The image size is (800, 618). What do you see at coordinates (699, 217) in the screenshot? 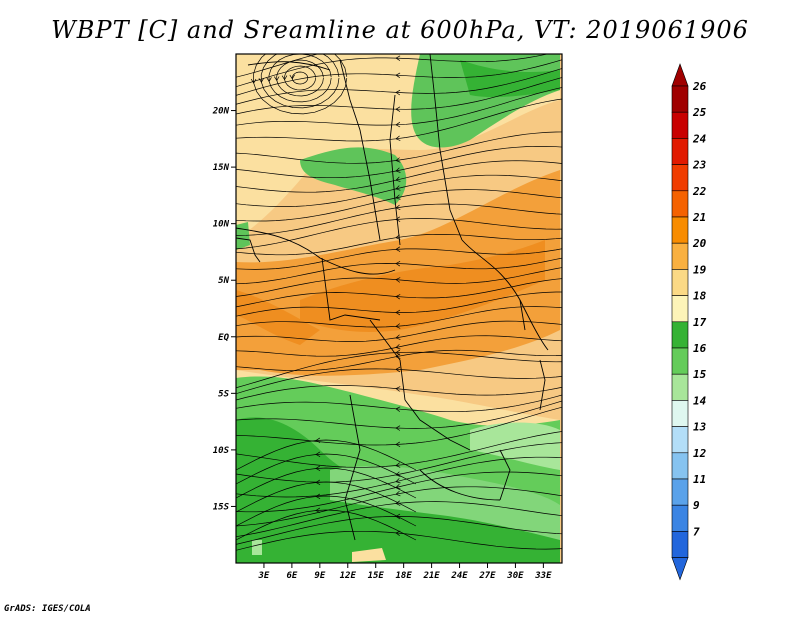
I see `colorbar-label: 21` at bounding box center [699, 217].